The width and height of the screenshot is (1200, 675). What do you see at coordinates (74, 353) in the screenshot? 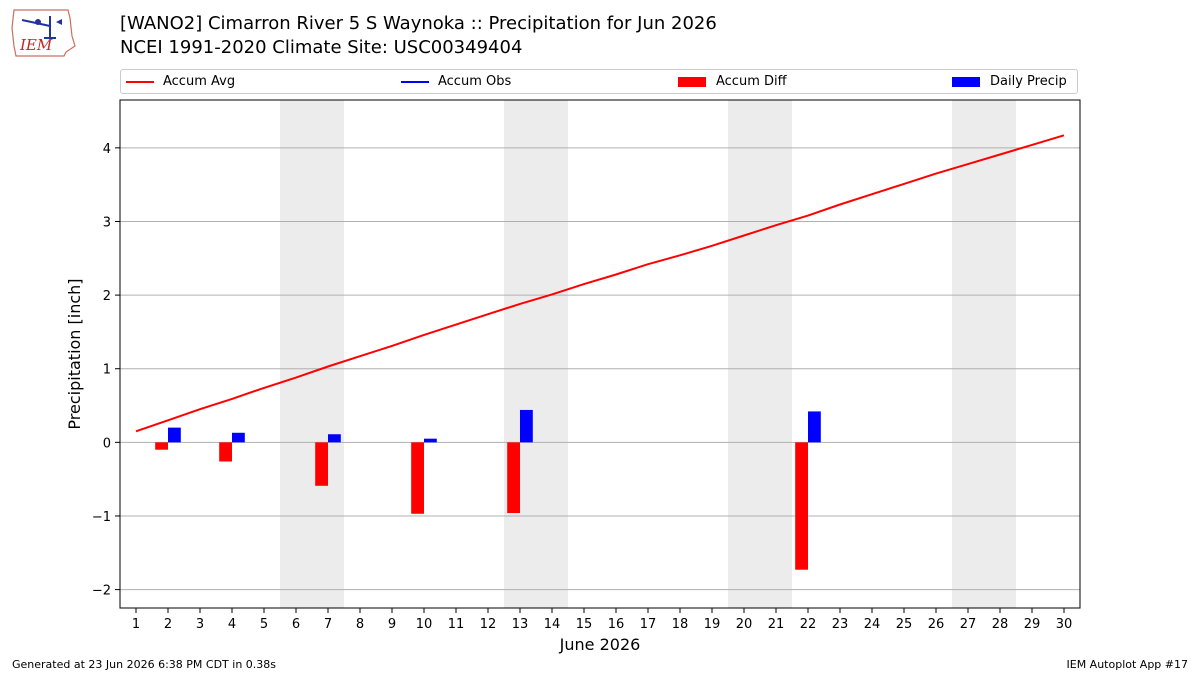
I see `y-axis-label: Precipitation [inch]` at bounding box center [74, 353].